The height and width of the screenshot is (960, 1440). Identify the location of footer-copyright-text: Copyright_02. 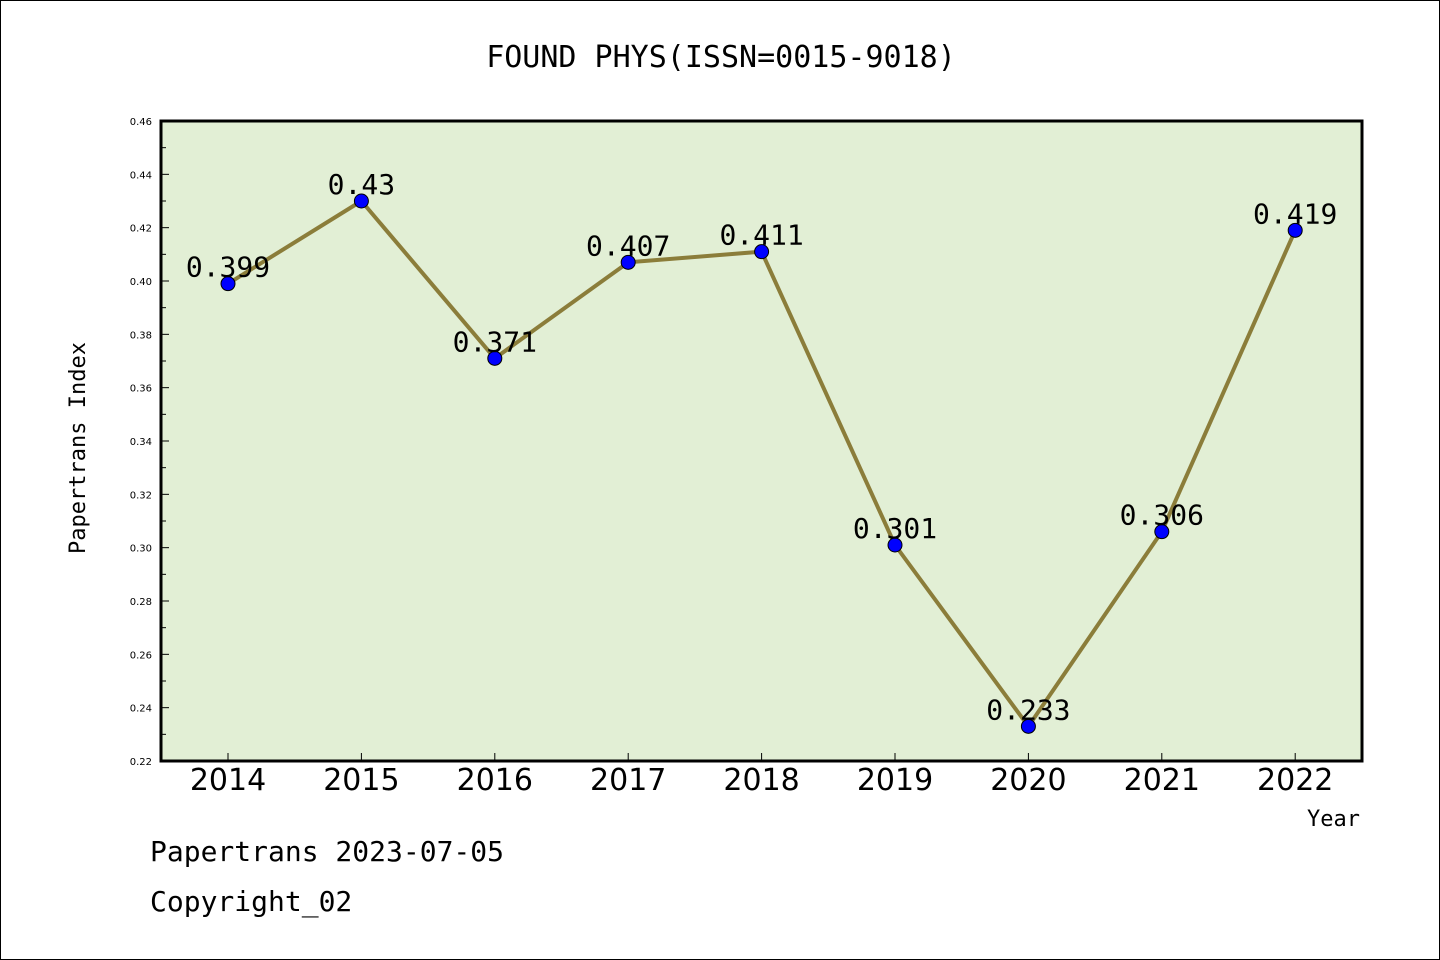
(251, 901).